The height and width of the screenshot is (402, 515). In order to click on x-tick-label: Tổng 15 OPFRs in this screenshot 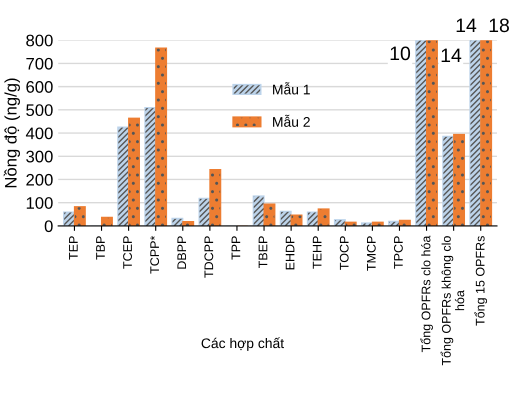, I will do `click(481, 281)`.